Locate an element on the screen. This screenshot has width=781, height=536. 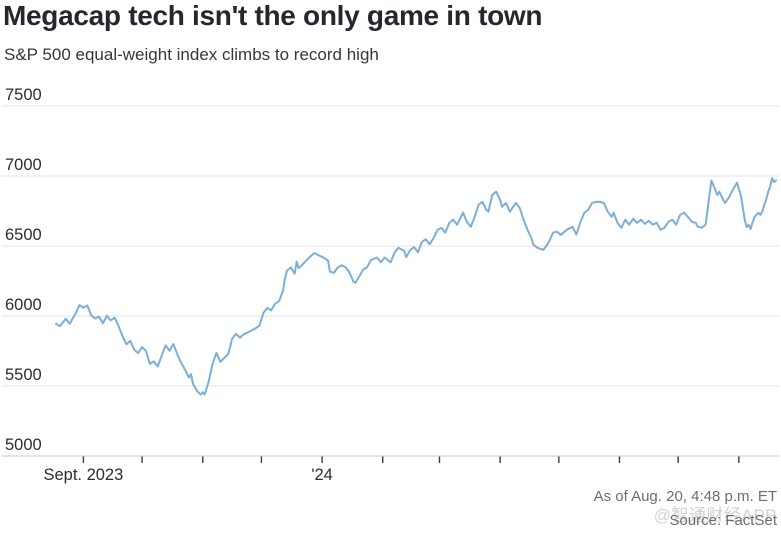
as-of-text: As of Aug. 20, 4:48 p.m. ET is located at coordinates (685, 496).